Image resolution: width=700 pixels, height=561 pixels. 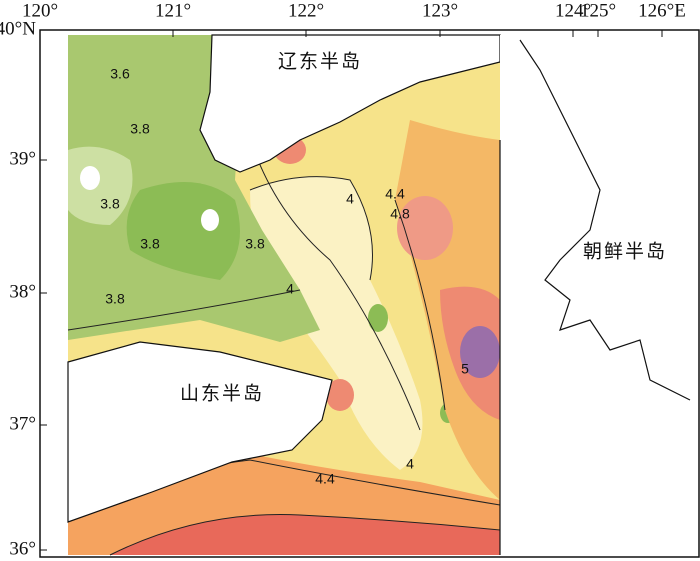 I want to click on field-purple, so click(x=480, y=352).